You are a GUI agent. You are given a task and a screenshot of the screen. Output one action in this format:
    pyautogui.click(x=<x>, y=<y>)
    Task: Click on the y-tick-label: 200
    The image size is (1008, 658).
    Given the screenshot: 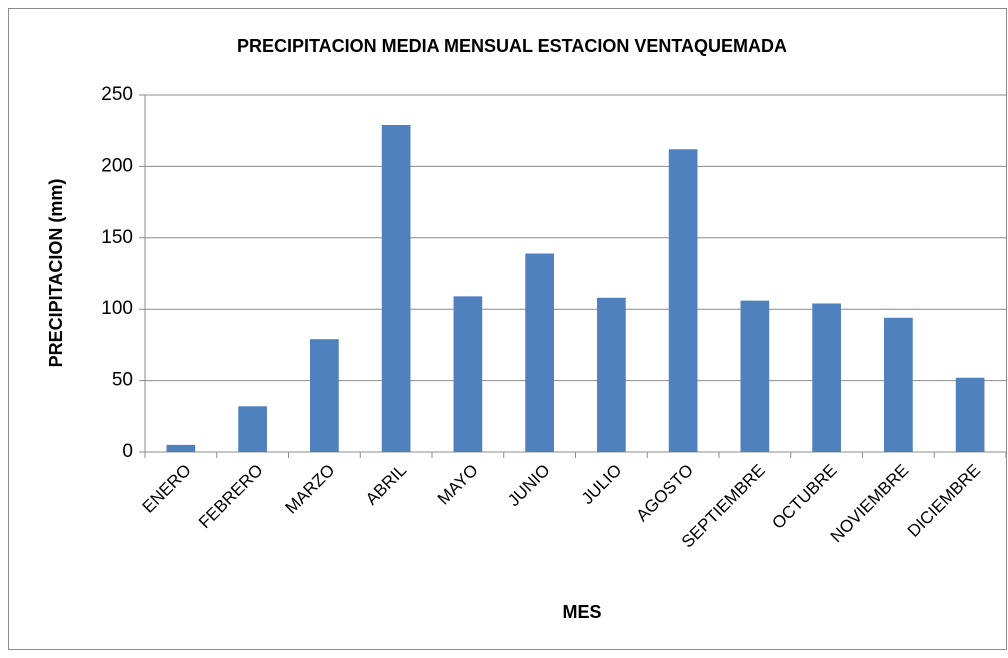 What is the action you would take?
    pyautogui.click(x=117, y=165)
    